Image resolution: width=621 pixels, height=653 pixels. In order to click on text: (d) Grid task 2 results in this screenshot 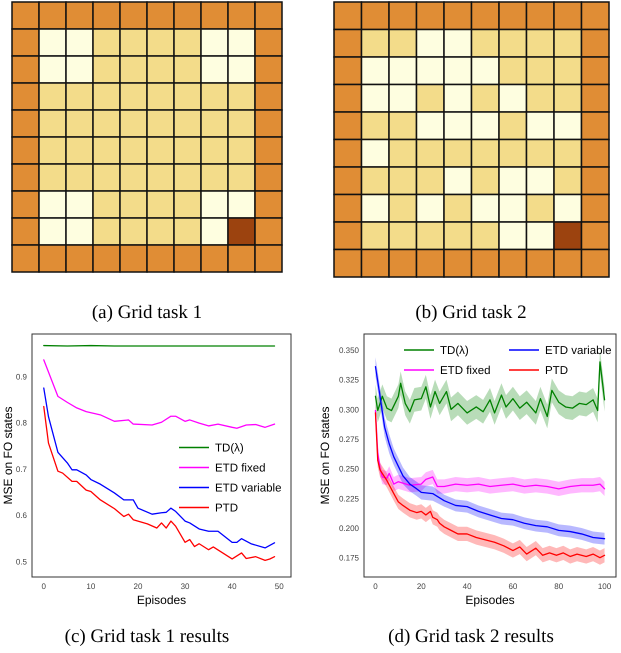, I will do `click(471, 636)`.